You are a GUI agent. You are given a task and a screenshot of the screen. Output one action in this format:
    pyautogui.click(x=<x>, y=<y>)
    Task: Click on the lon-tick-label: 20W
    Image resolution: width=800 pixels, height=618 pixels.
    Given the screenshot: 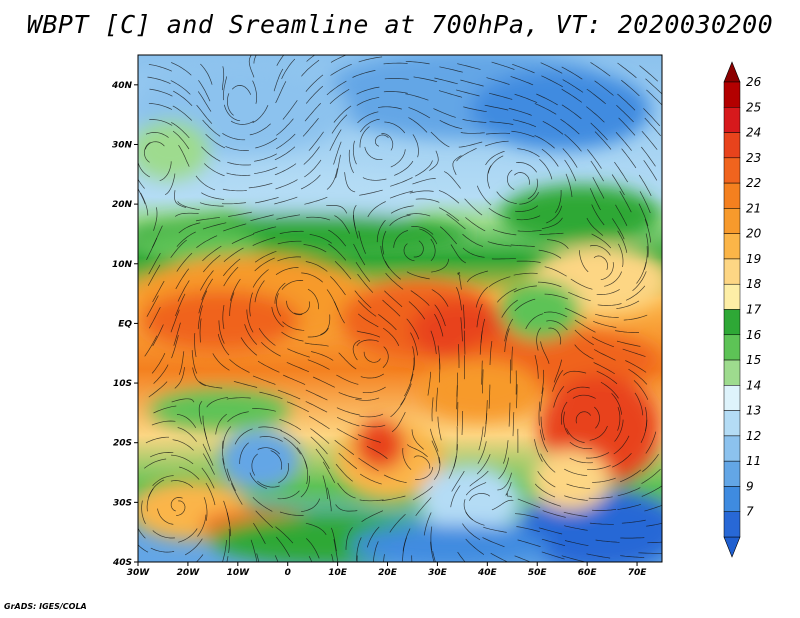 What is the action you would take?
    pyautogui.click(x=189, y=573)
    